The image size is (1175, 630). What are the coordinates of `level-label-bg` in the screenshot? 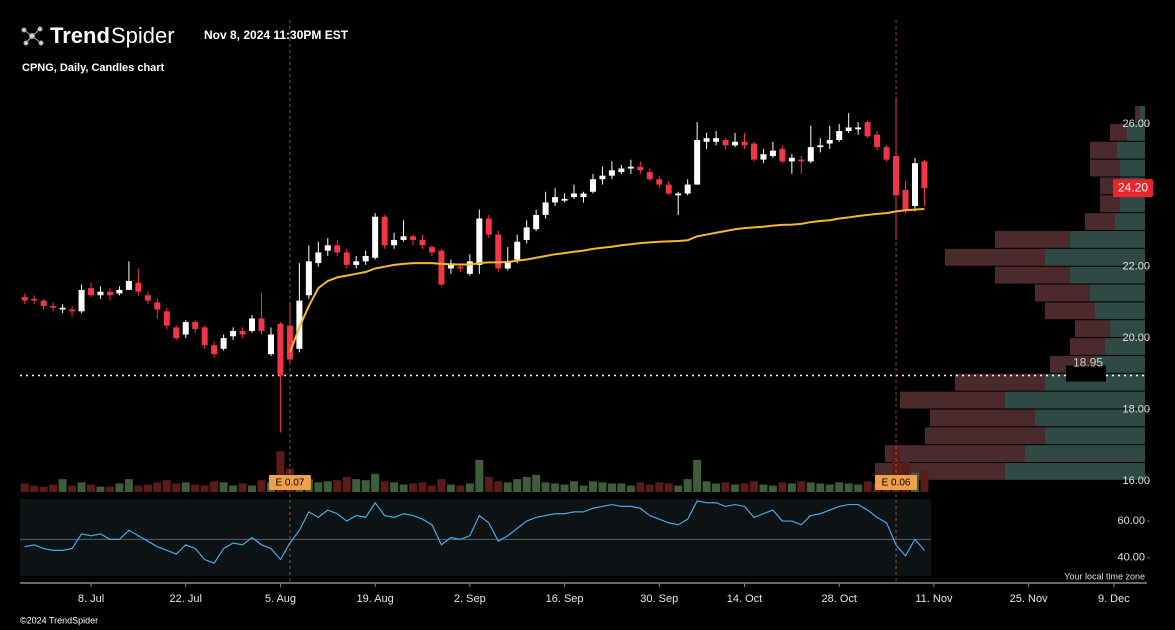 It's located at (1086, 373).